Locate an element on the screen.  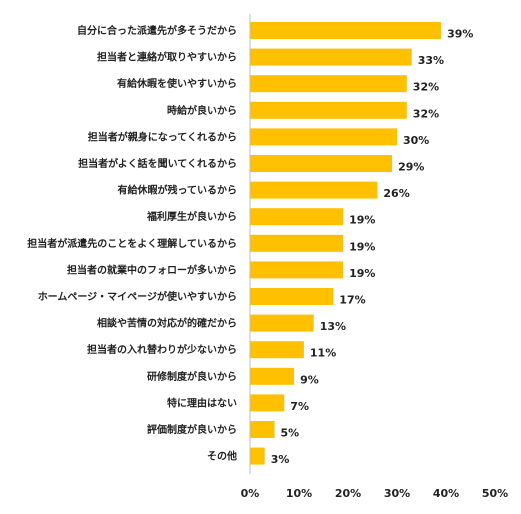
x-tick-label: 0% is located at coordinates (250, 493).